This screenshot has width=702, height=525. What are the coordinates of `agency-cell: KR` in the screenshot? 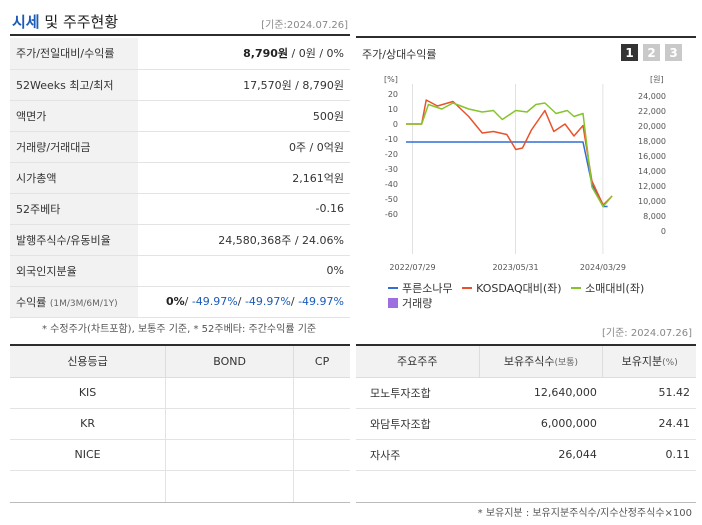 It's located at (88, 424).